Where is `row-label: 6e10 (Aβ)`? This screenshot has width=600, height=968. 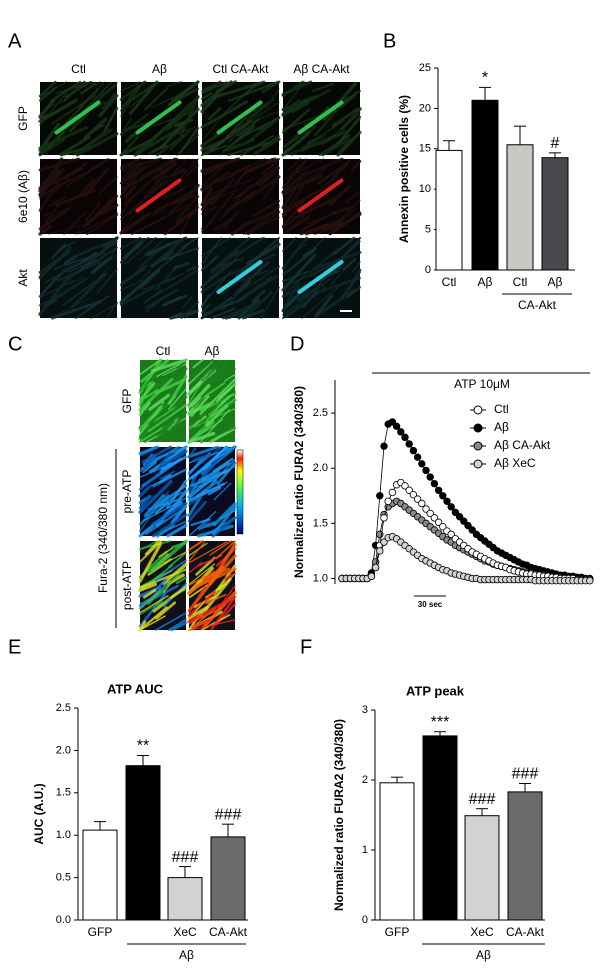
row-label: 6e10 (Aβ) is located at coordinates (23, 196).